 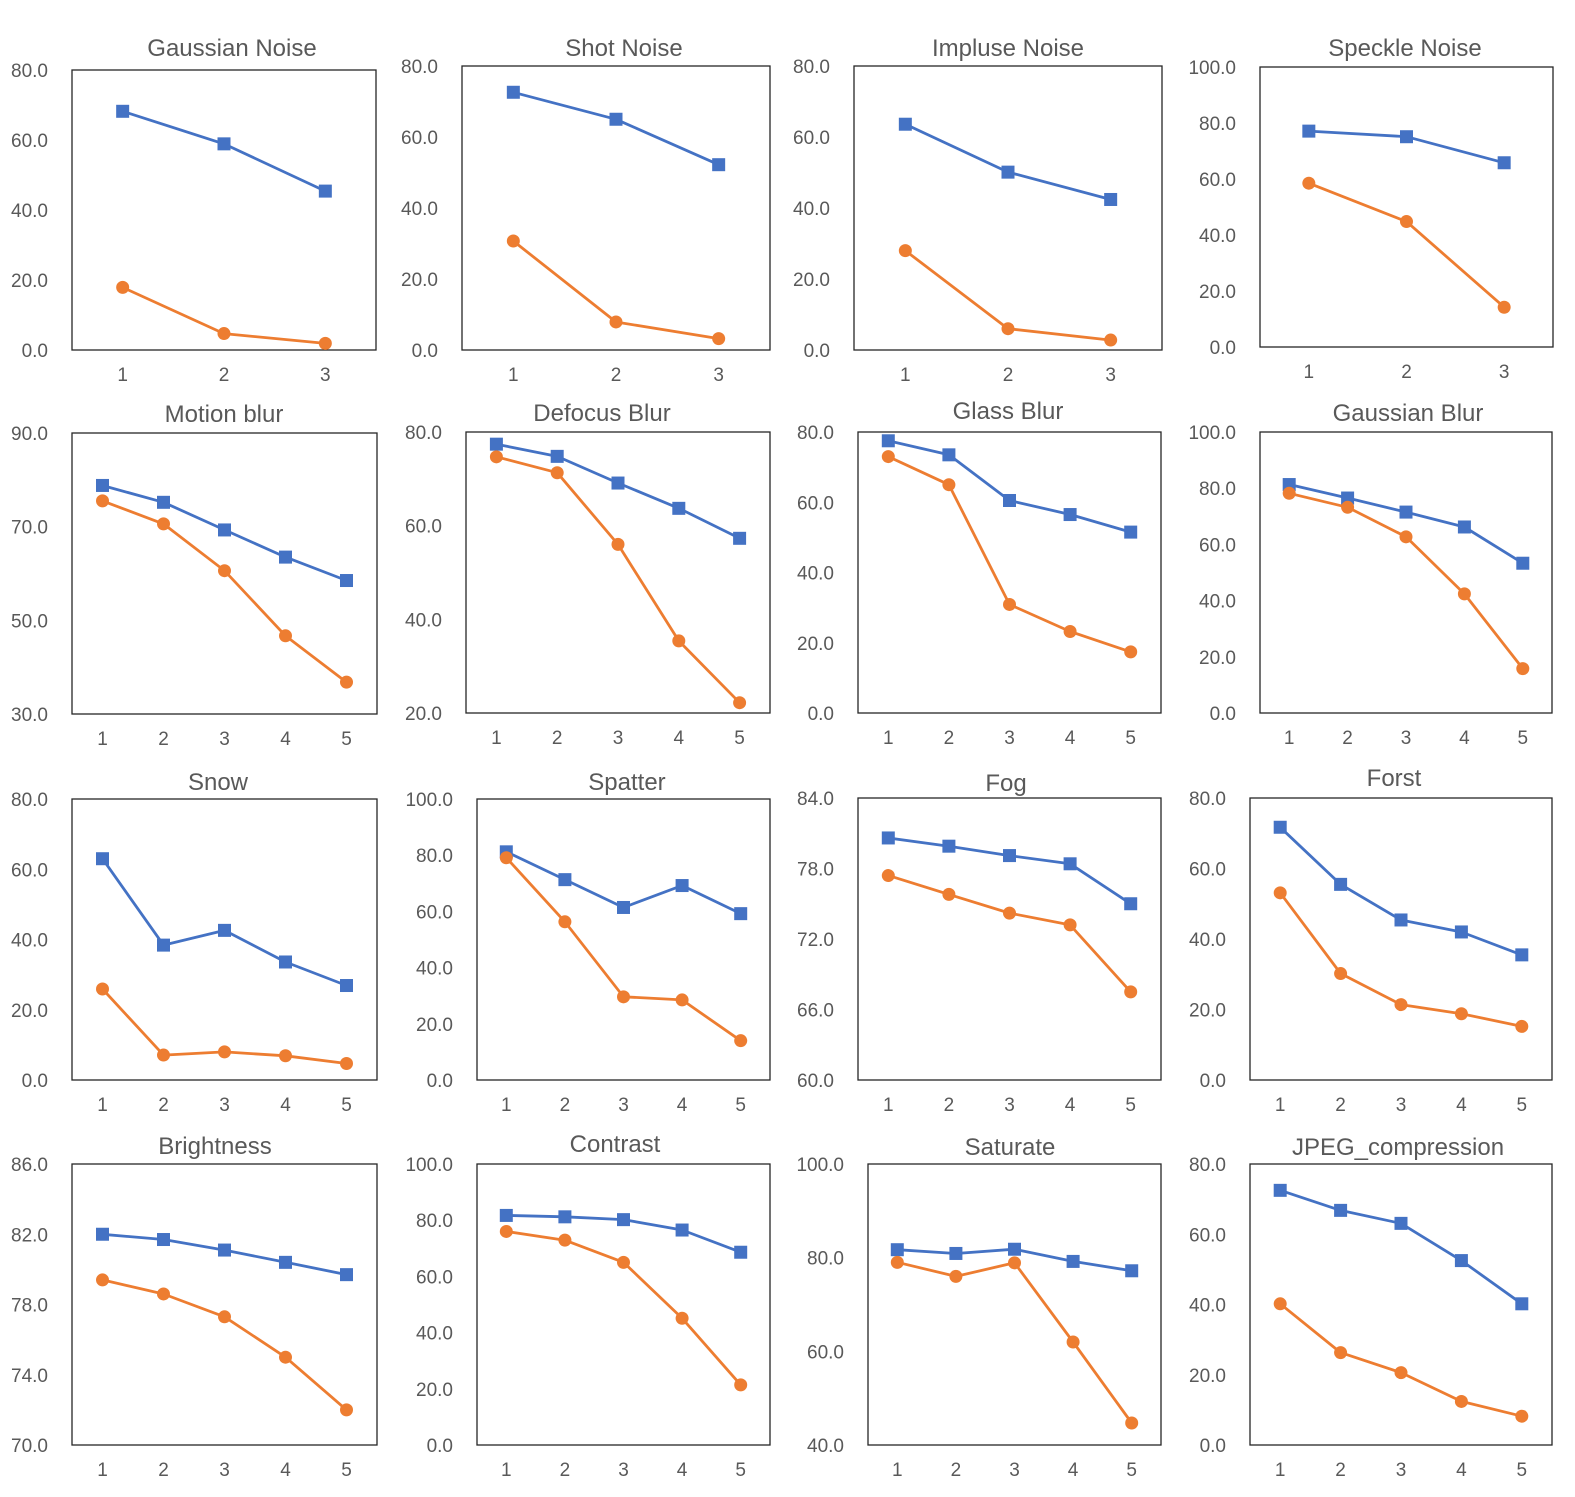 I want to click on chart-panel: Brightness 70.0 74.0 78.0 82.0 86.0 1 2 3 4 5, so click(x=194, y=1307).